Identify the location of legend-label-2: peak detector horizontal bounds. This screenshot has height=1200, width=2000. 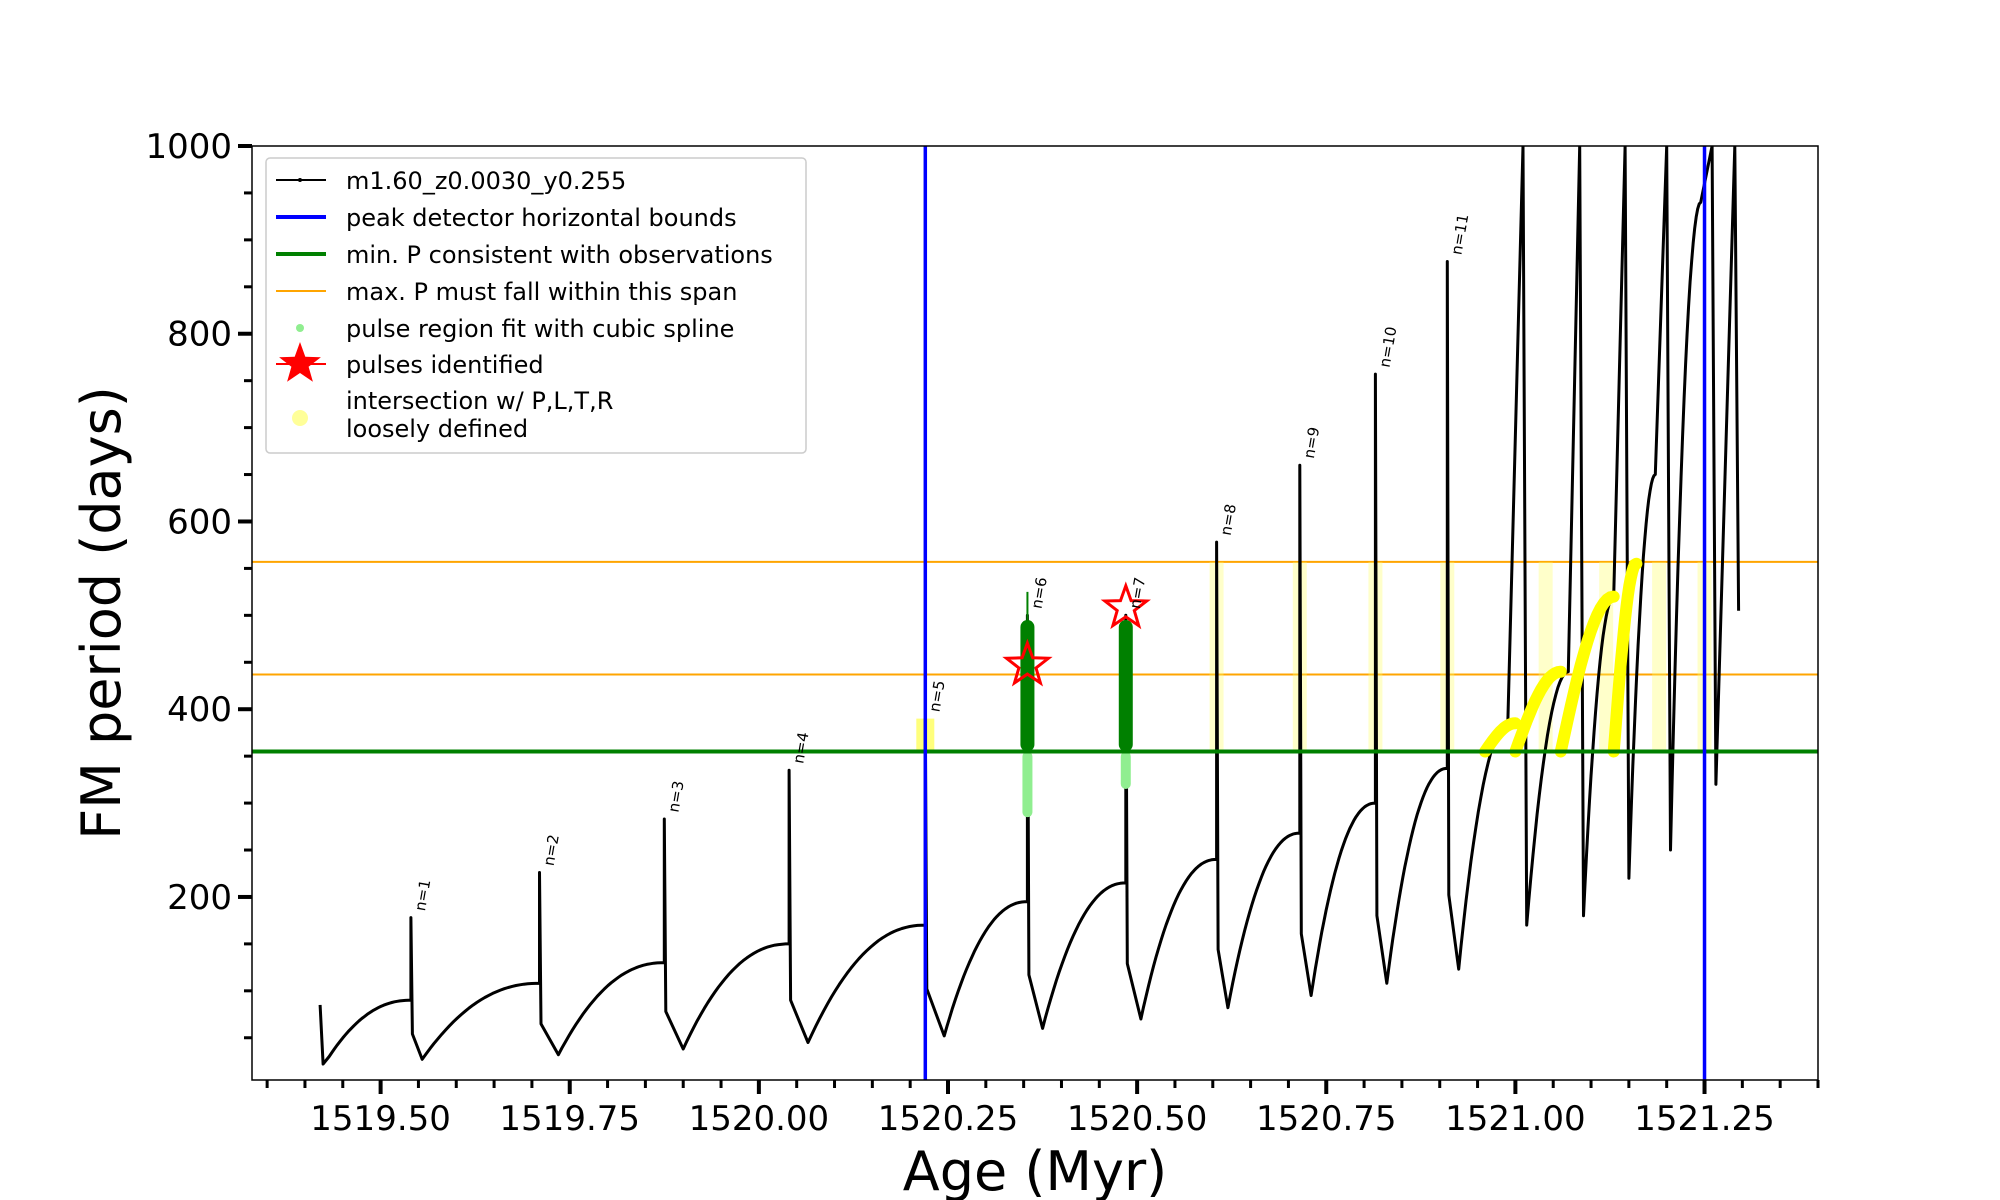
(541, 218).